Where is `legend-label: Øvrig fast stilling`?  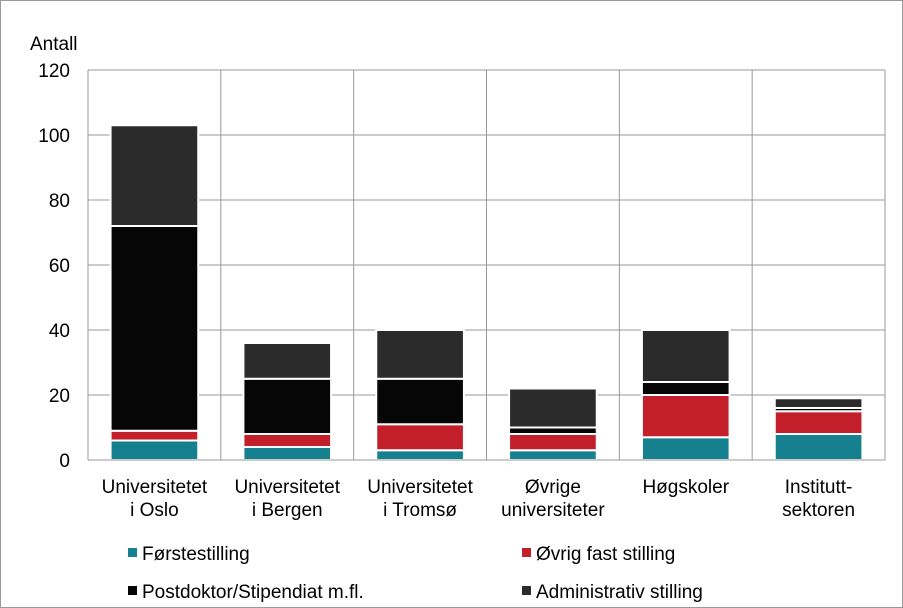
legend-label: Øvrig fast stilling is located at coordinates (605, 554).